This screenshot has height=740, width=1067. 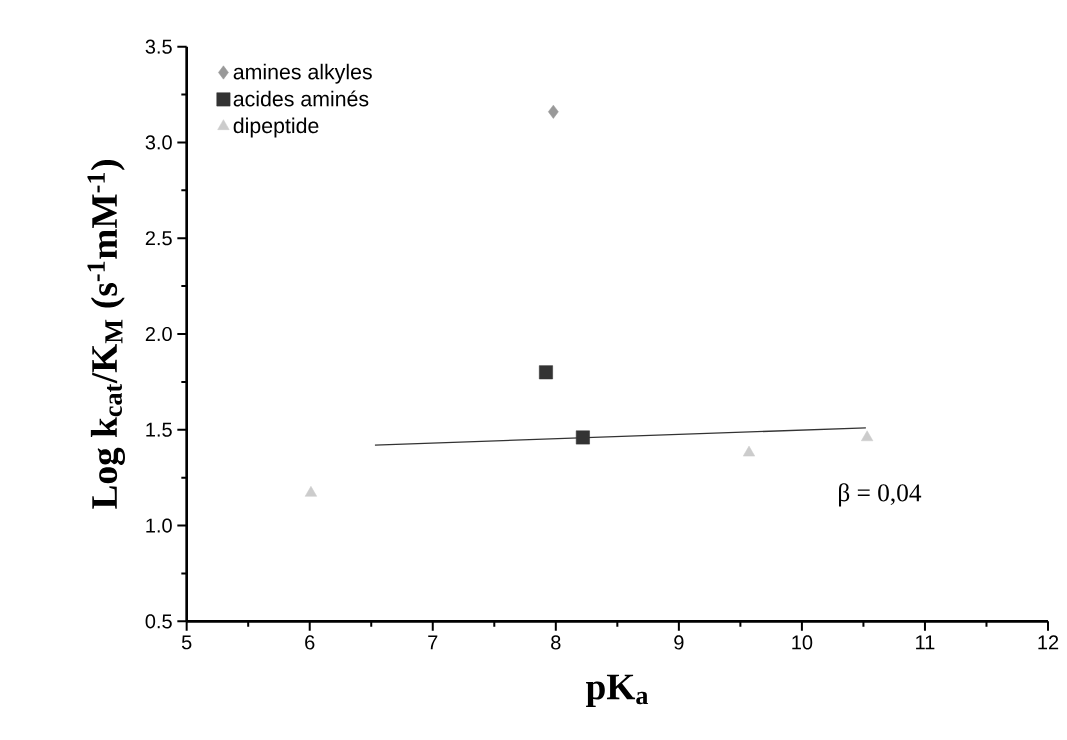 I want to click on y-tick-label: 1.0, so click(x=159, y=525).